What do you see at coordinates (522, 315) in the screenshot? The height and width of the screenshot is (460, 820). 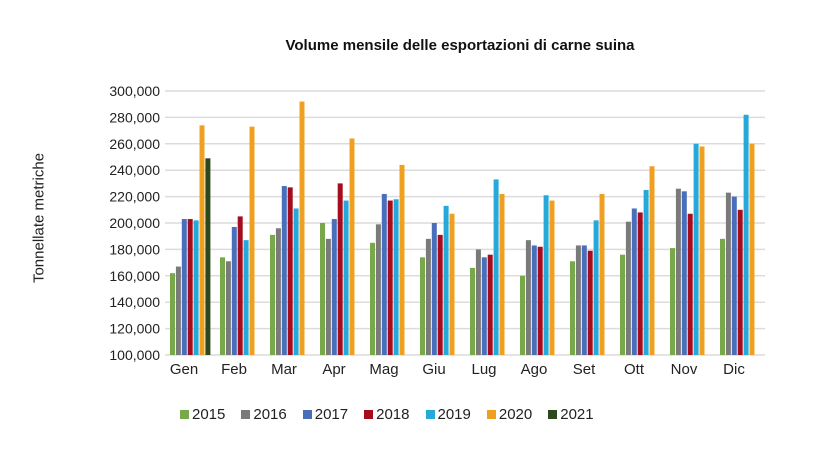 I see `bar-2015-Ago` at bounding box center [522, 315].